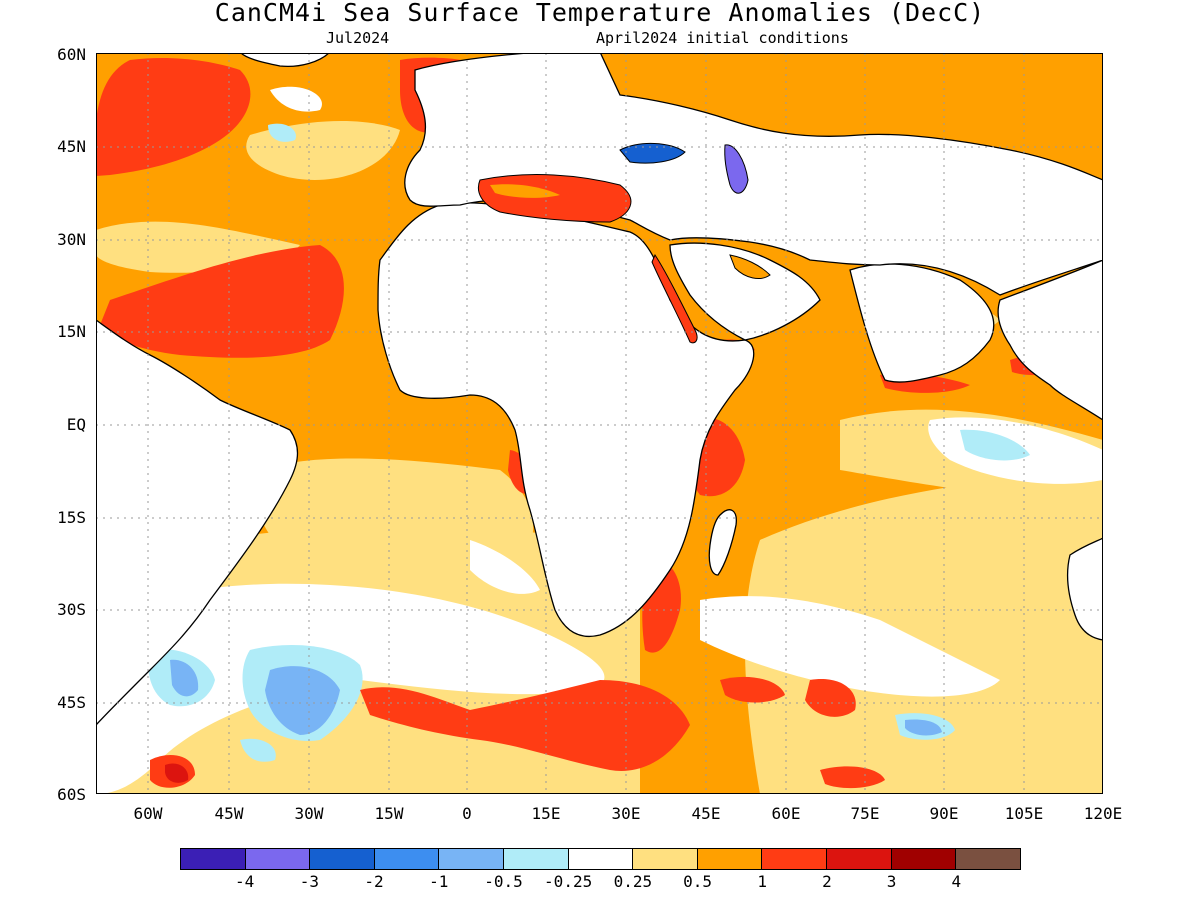 The width and height of the screenshot is (1200, 900). Describe the element at coordinates (722, 38) in the screenshot. I see `initial-conditions: April2024 initial conditions` at that location.